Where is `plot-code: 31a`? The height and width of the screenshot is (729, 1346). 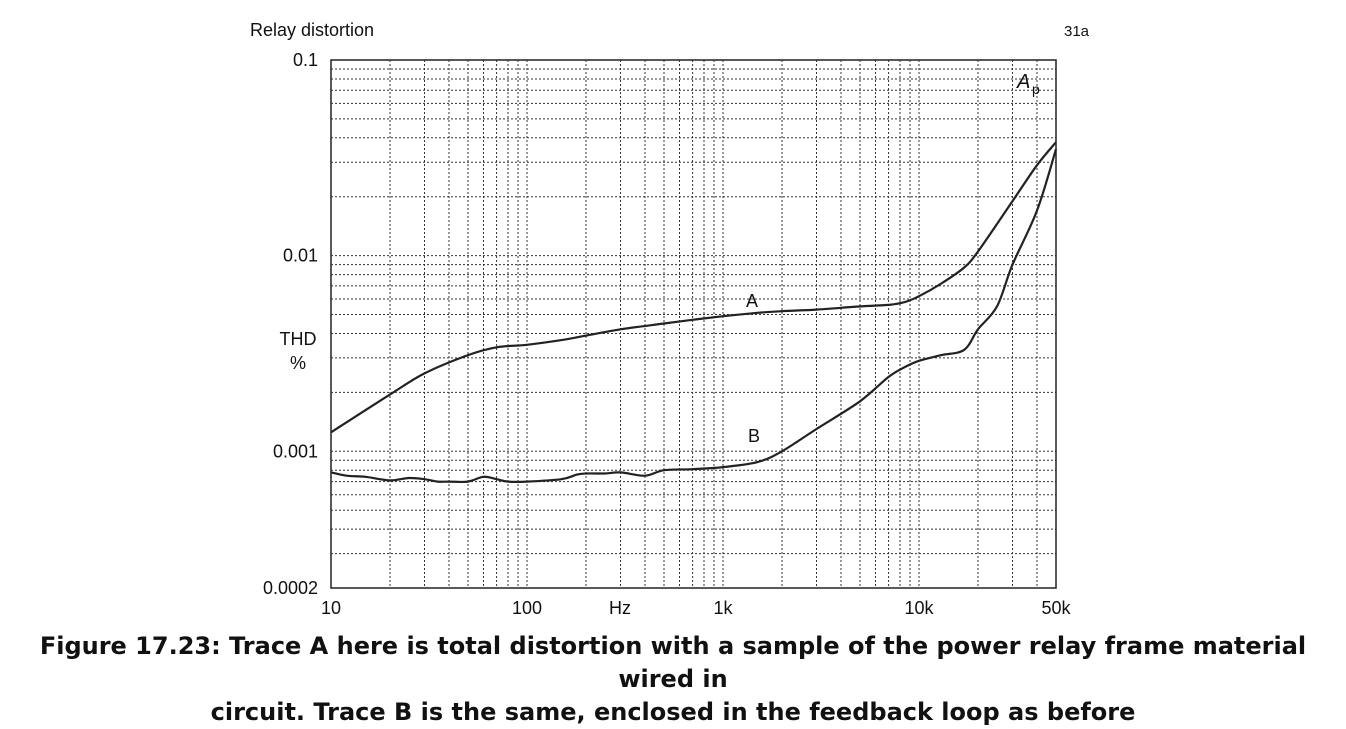
plot-code: 31a is located at coordinates (1077, 31).